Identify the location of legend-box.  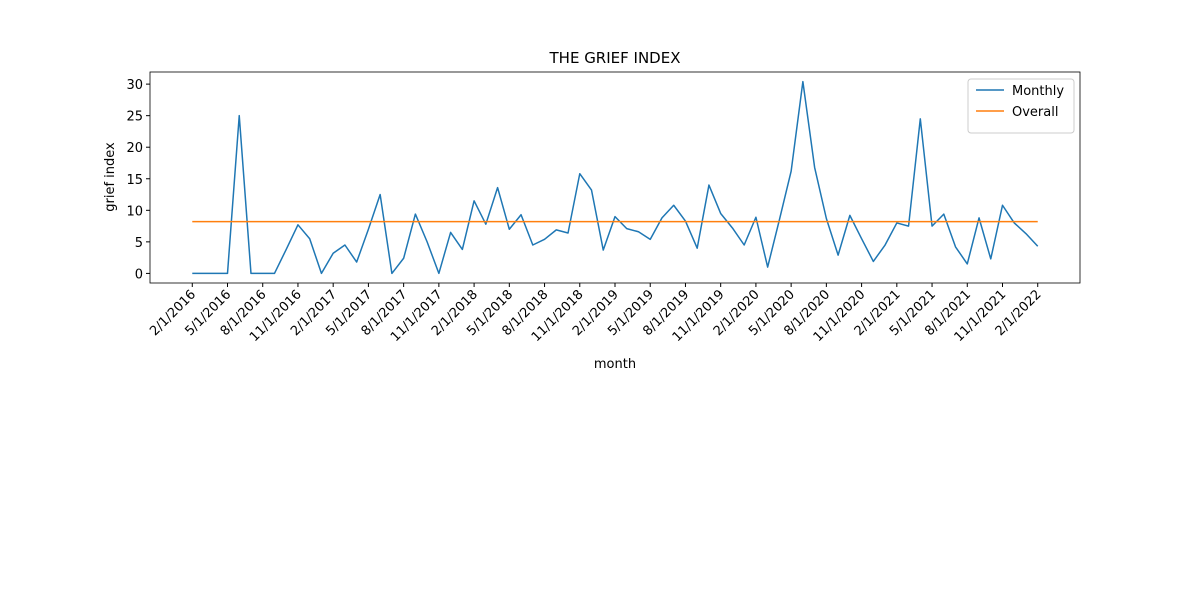
(1021, 106).